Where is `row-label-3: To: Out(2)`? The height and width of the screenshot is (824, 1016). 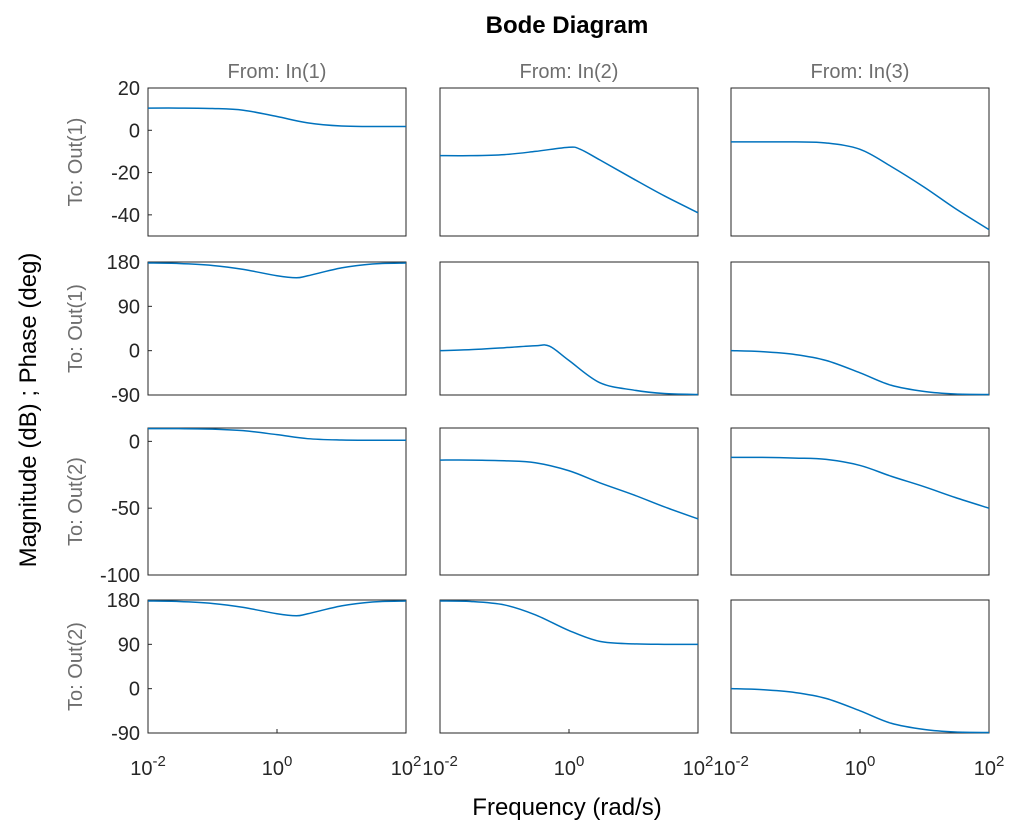 row-label-3: To: Out(2) is located at coordinates (76, 501).